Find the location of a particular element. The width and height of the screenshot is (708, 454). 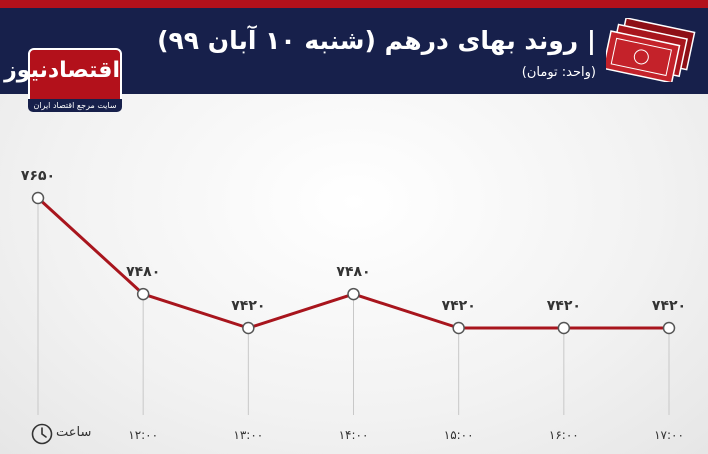

data-label: ۷۶۵۰ is located at coordinates (38, 176).